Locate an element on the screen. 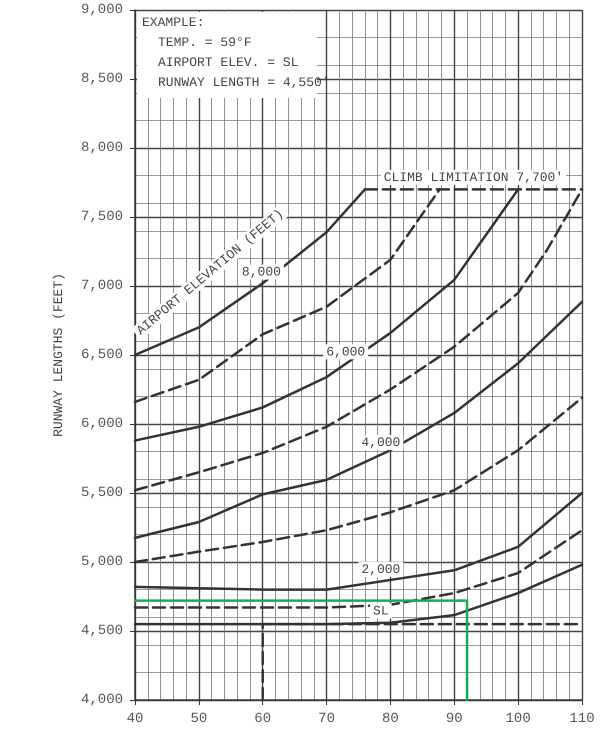 This screenshot has width=607, height=734. annotation: RUNWAY LENGTH = 4,550' is located at coordinates (244, 82).